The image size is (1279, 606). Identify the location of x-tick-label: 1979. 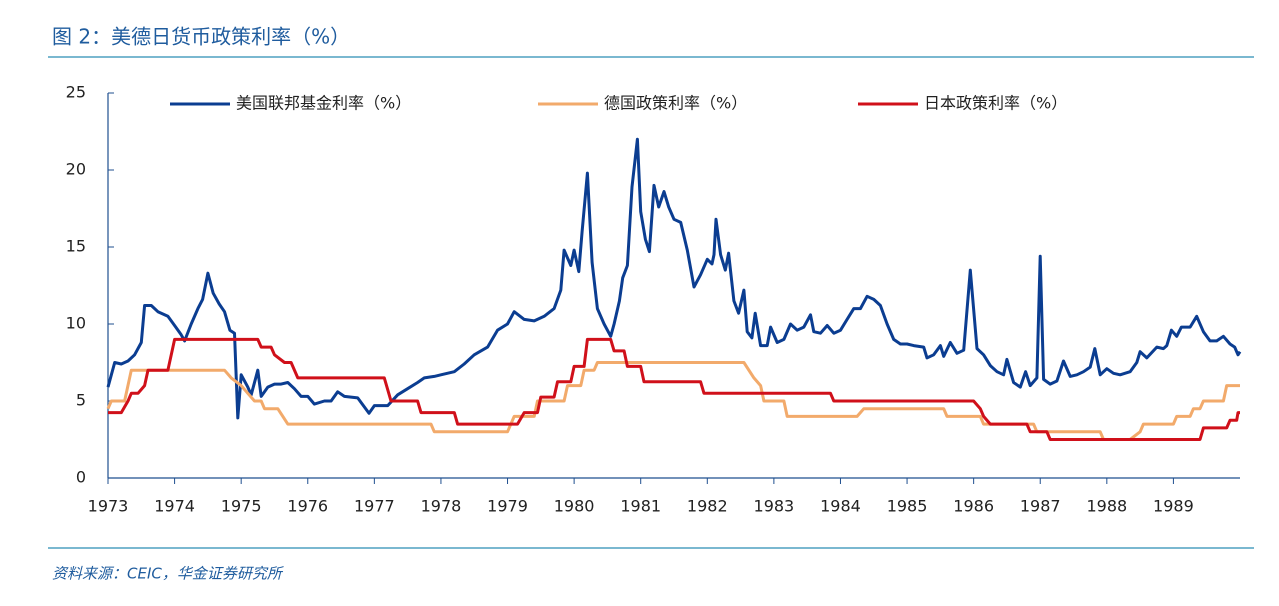
(507, 506).